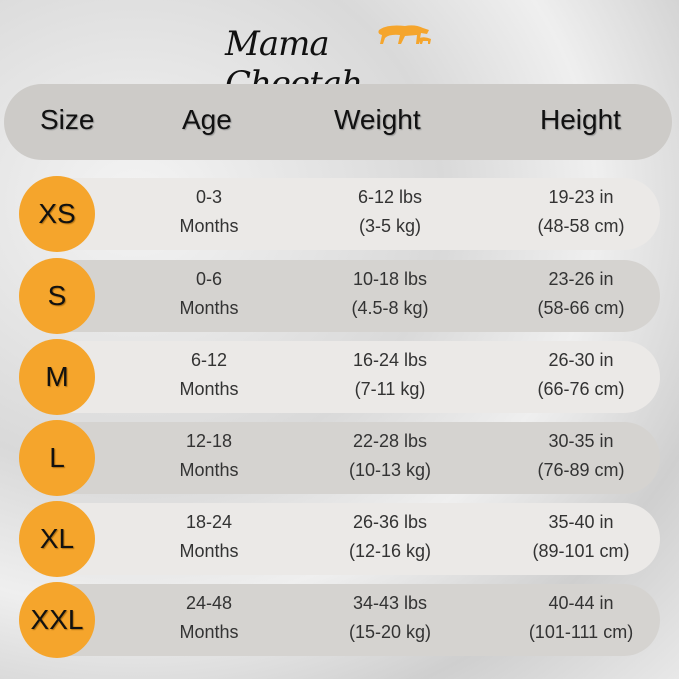 This screenshot has width=679, height=679. I want to click on age-line: 24-48, so click(209, 603).